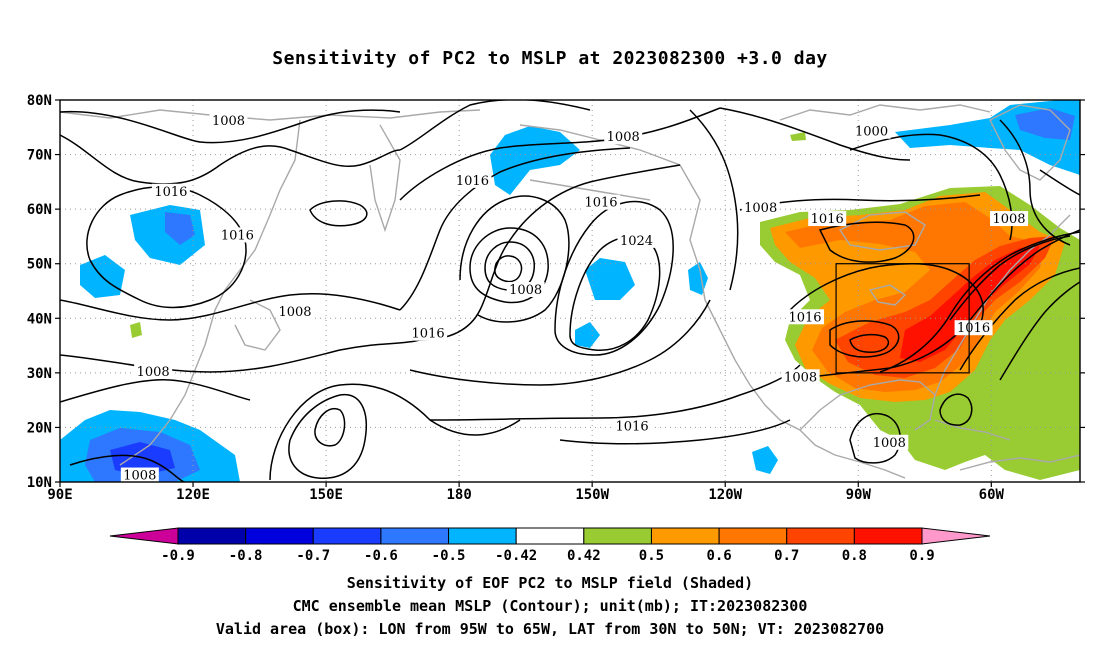 This screenshot has height=650, width=1100. What do you see at coordinates (956, 536) in the screenshot?
I see `colorbar-max-triangle` at bounding box center [956, 536].